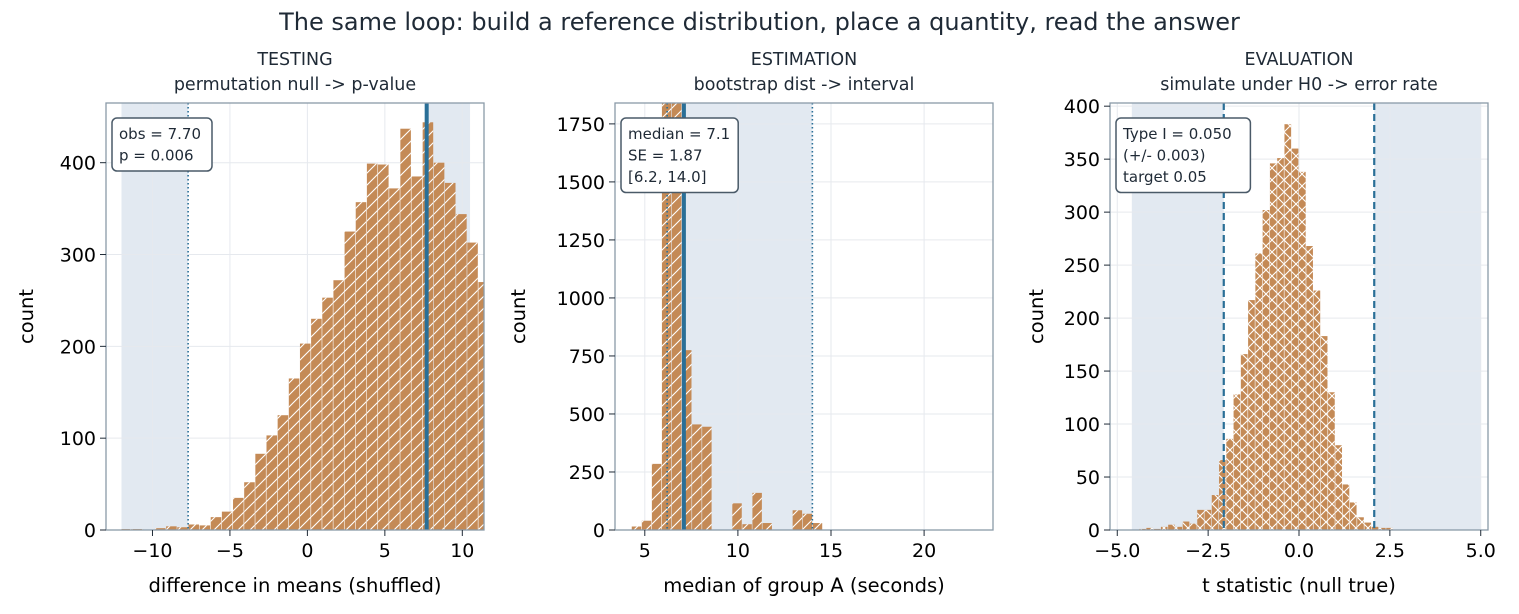 Image resolution: width=1519 pixels, height=614 pixels. Describe the element at coordinates (152, 551) in the screenshot. I see `x-tick-label: −10` at that location.